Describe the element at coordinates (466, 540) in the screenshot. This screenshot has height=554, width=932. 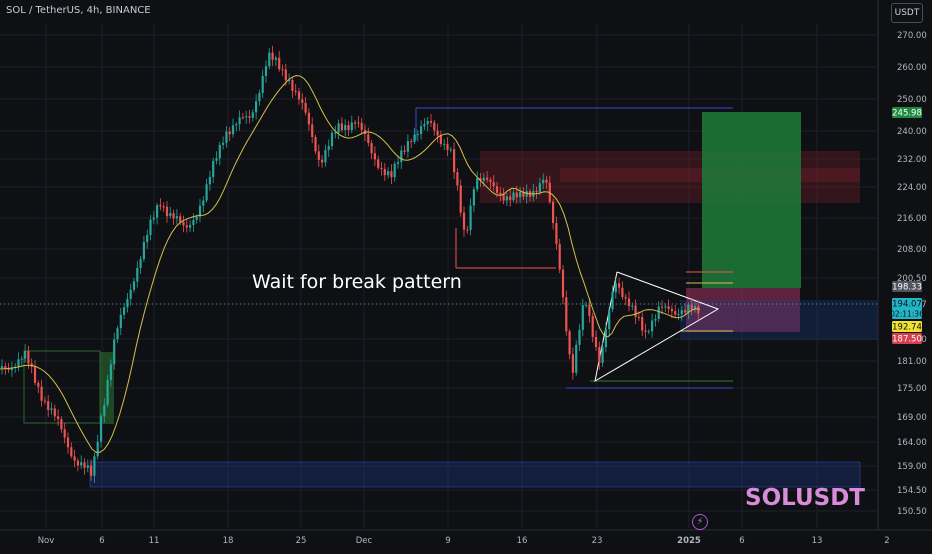
I see `time-axis` at that location.